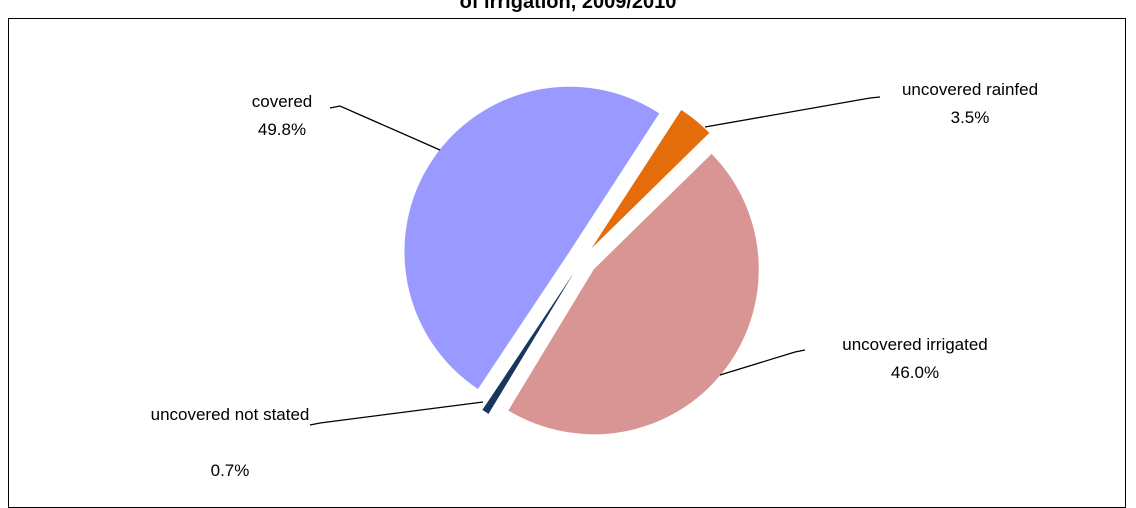 This screenshot has width=1136, height=508. Describe the element at coordinates (230, 414) in the screenshot. I see `slice-label: uncovered not stated` at that location.